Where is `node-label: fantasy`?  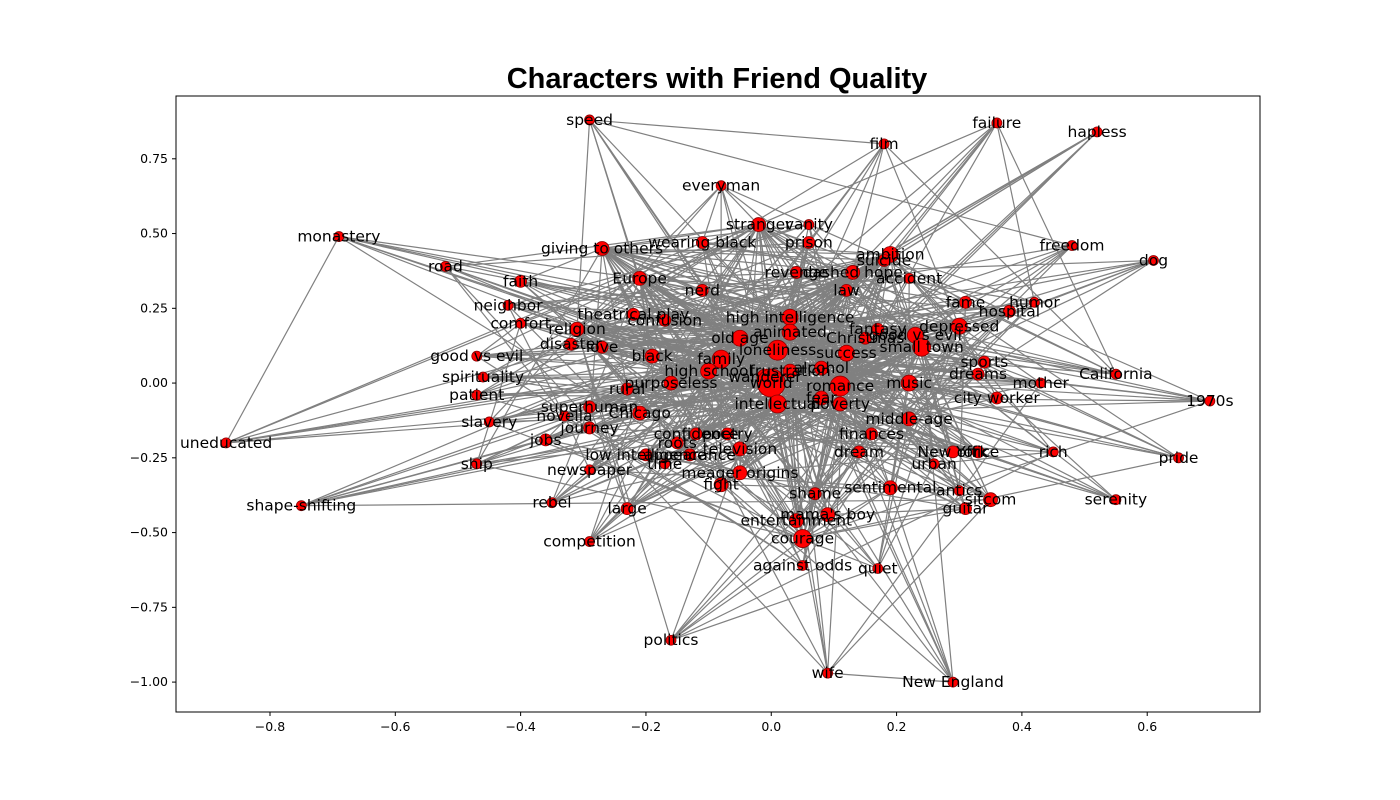
node-label: fantasy is located at coordinates (878, 329).